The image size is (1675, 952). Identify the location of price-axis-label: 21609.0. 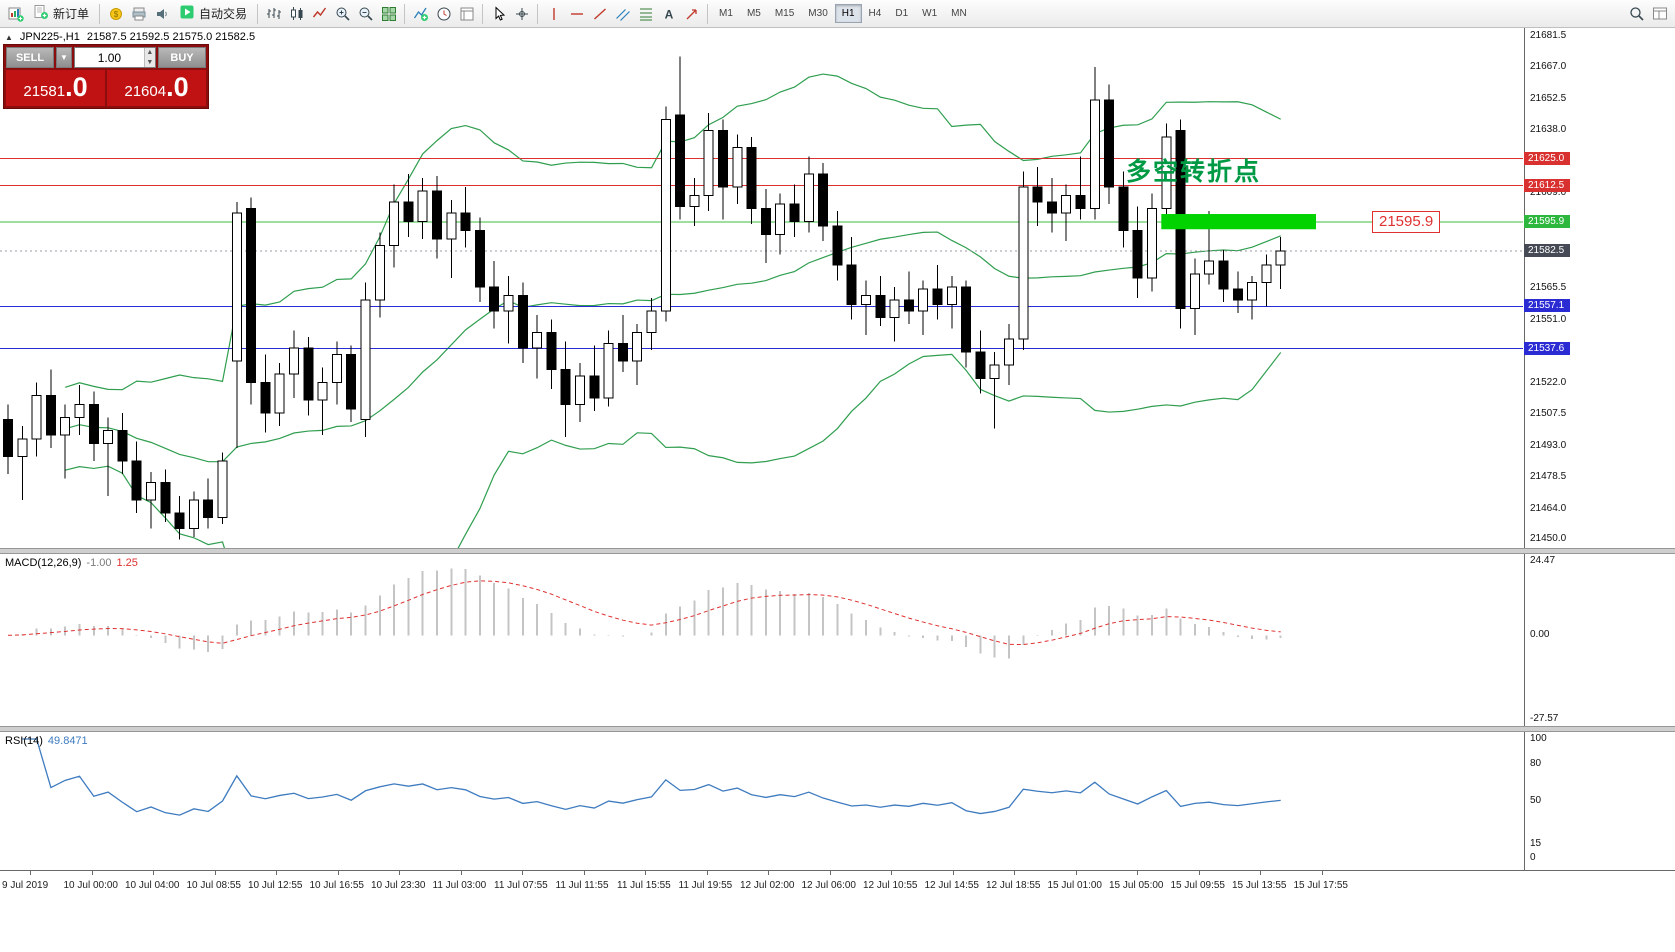
(1548, 193).